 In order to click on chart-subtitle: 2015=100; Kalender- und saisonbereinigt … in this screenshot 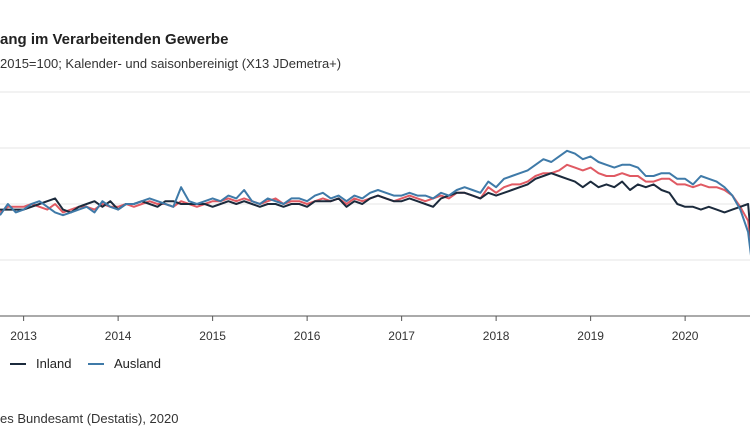, I will do `click(171, 63)`.